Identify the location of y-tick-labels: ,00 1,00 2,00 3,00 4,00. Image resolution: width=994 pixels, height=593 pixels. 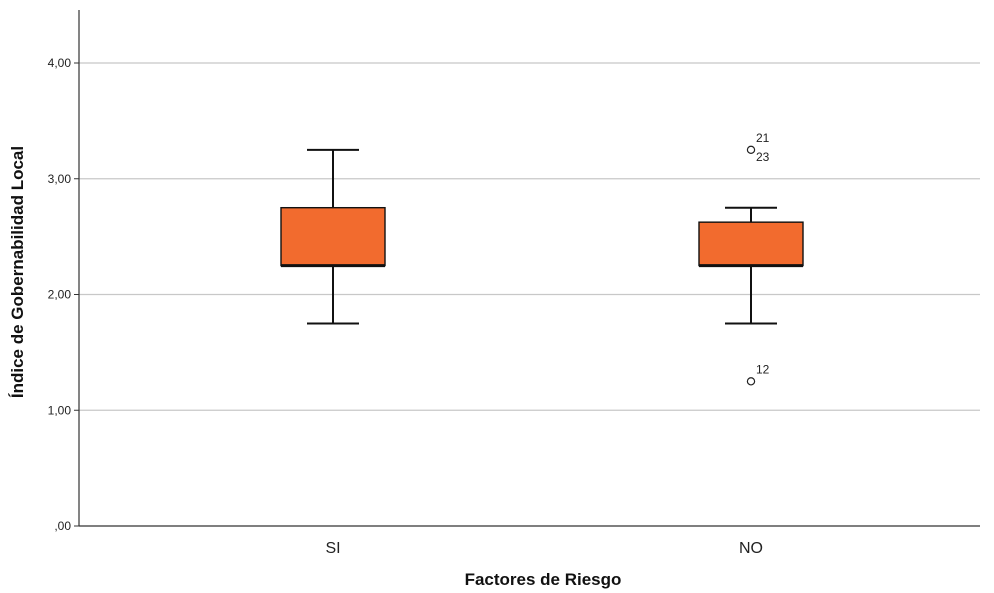
(60, 294).